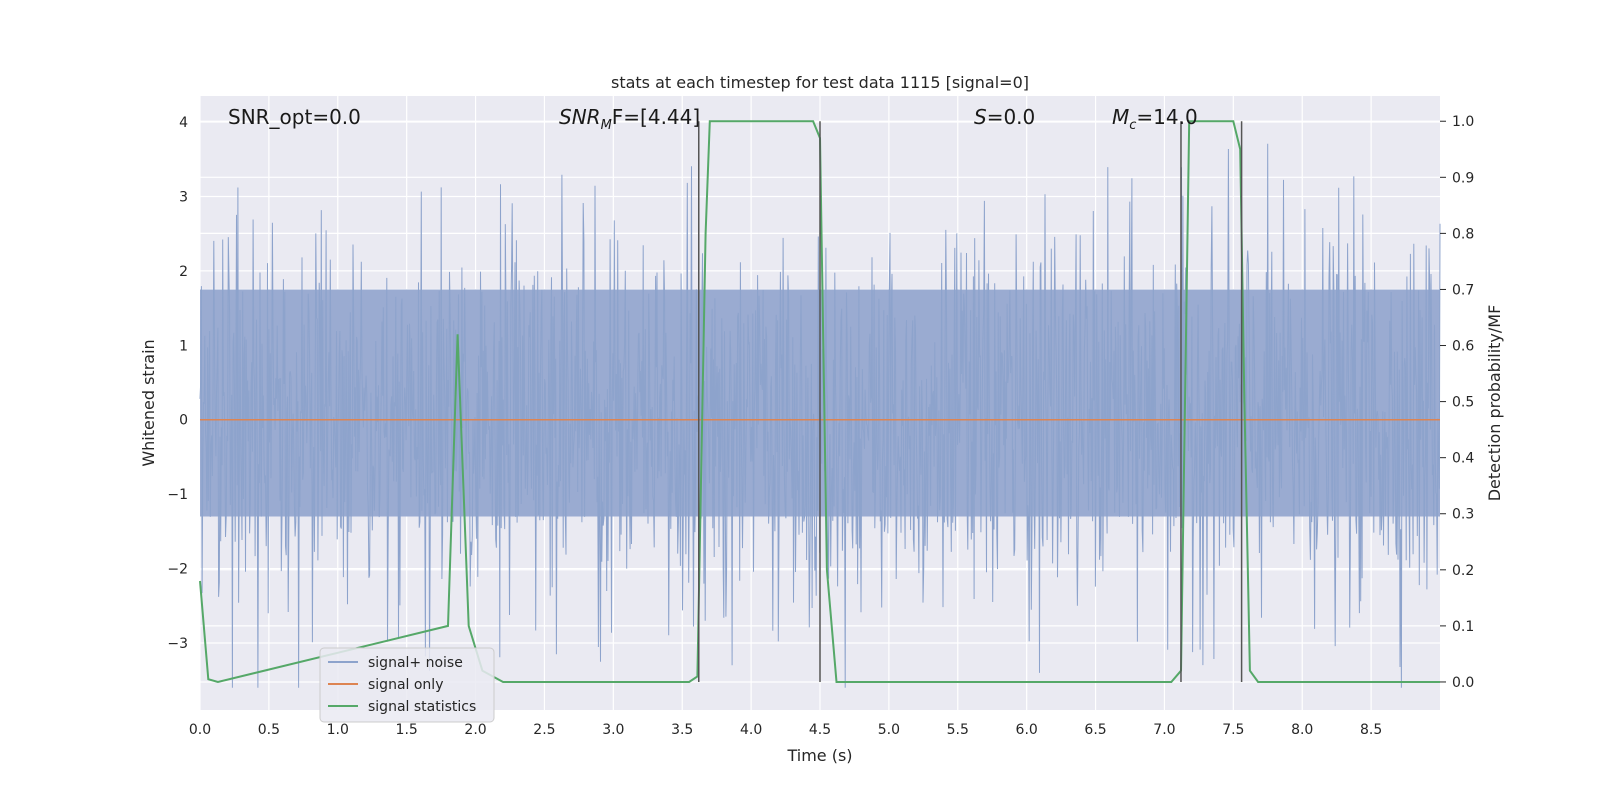  What do you see at coordinates (177, 644) in the screenshot?
I see `y-left-tick-label: −3` at bounding box center [177, 644].